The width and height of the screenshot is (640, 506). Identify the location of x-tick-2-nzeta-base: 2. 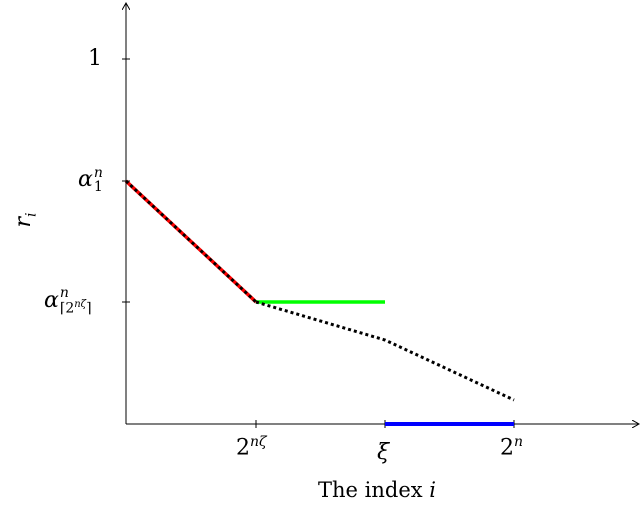
(243, 448).